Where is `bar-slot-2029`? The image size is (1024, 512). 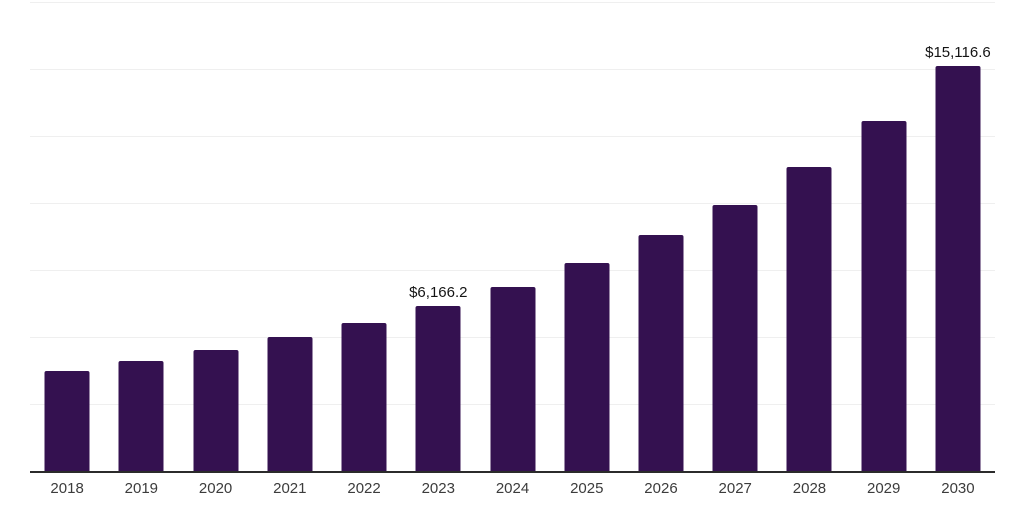
bar-slot-2029 is located at coordinates (884, 236).